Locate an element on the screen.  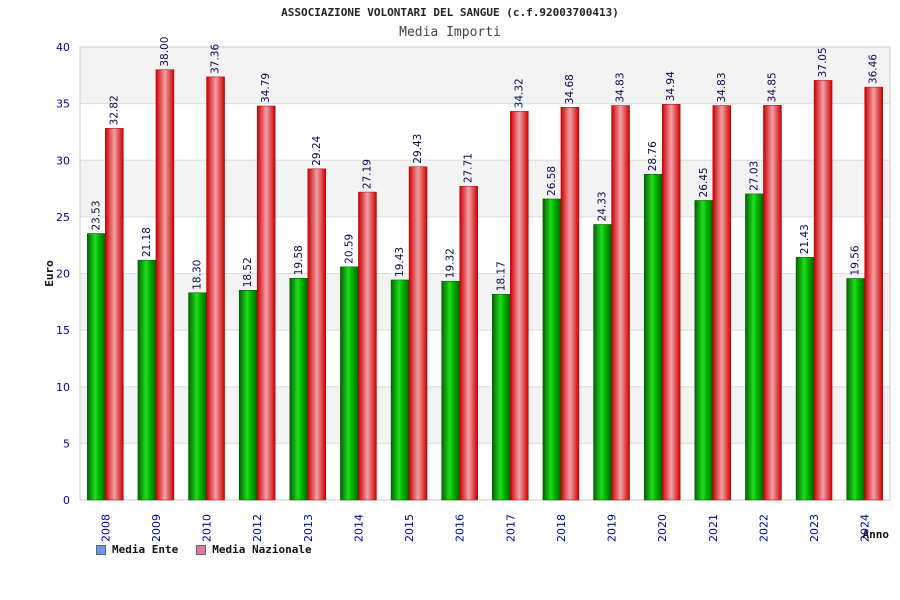
x-tick-label: 2021 is located at coordinates (713, 528).